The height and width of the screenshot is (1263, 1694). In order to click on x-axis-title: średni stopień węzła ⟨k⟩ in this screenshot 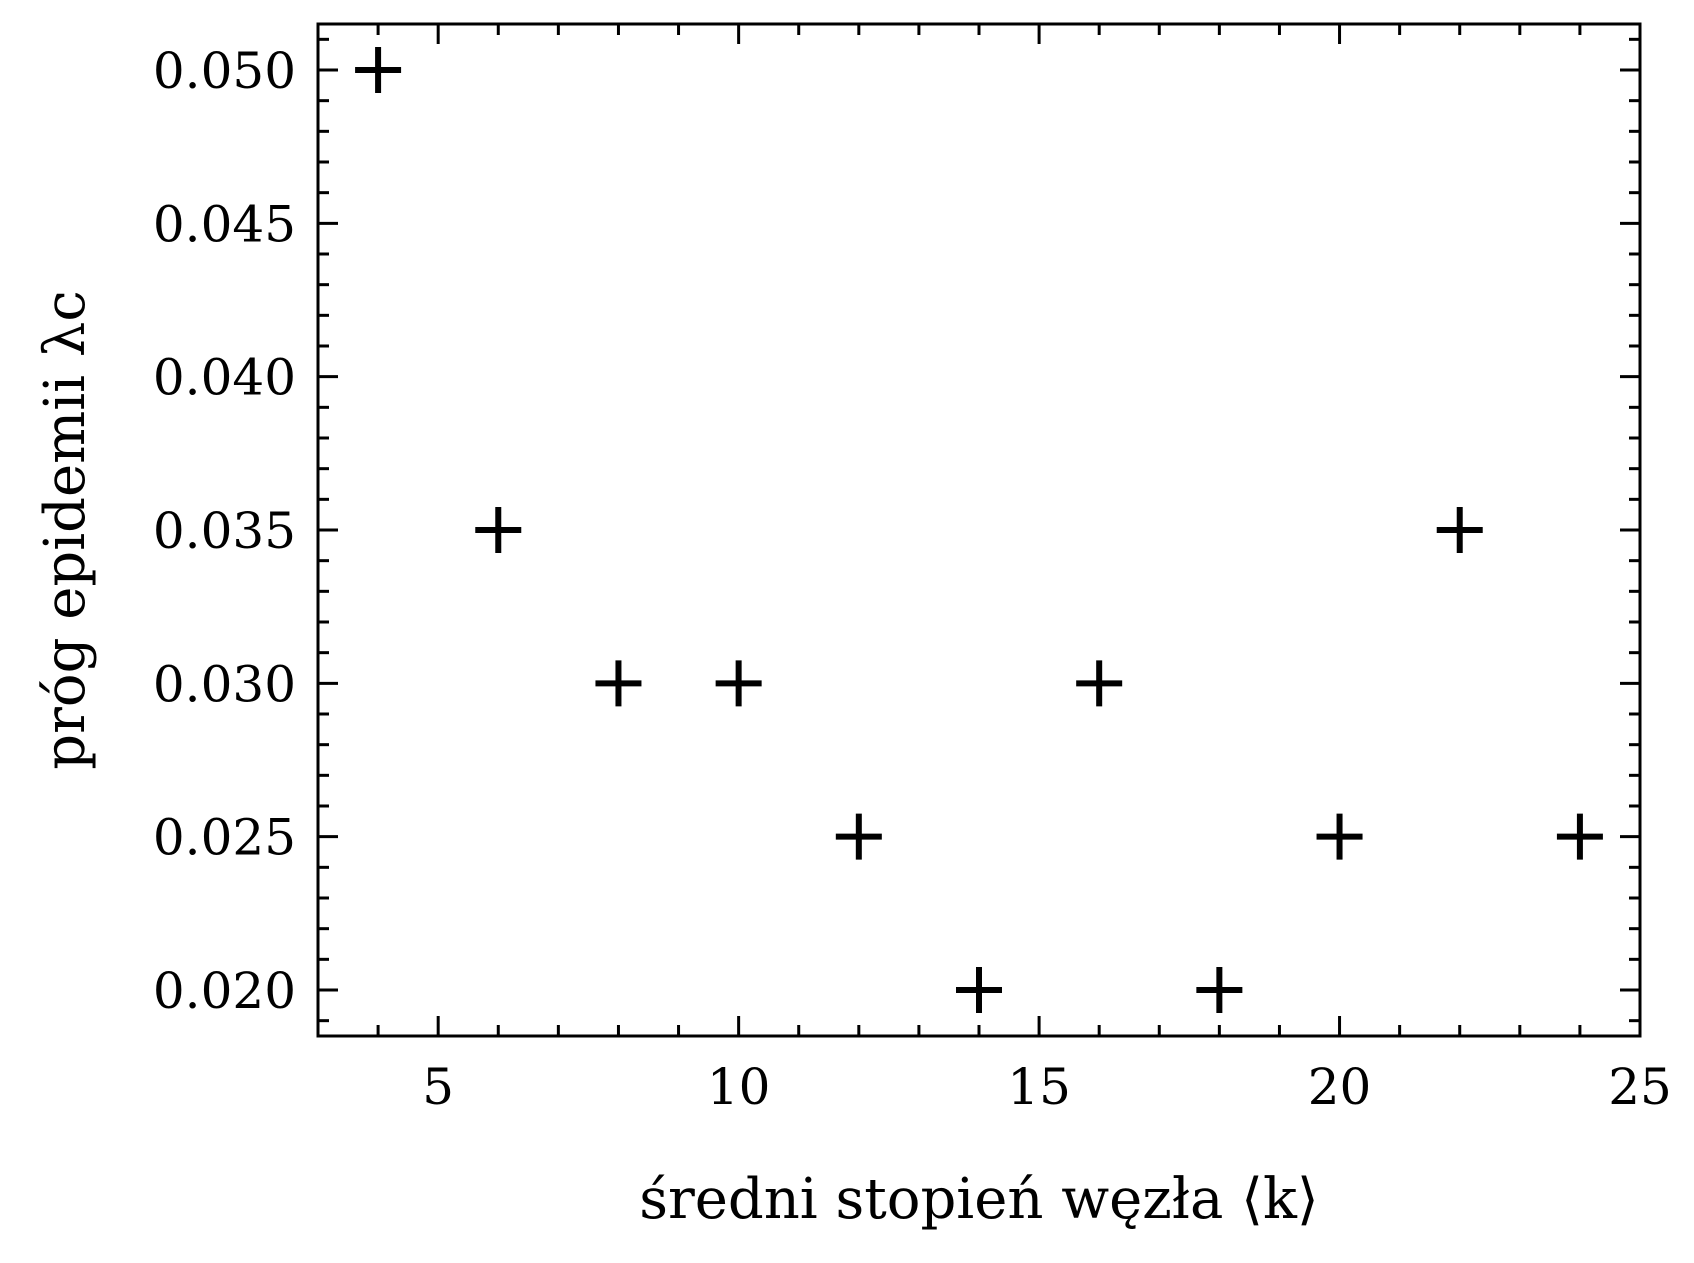, I will do `click(979, 1199)`.